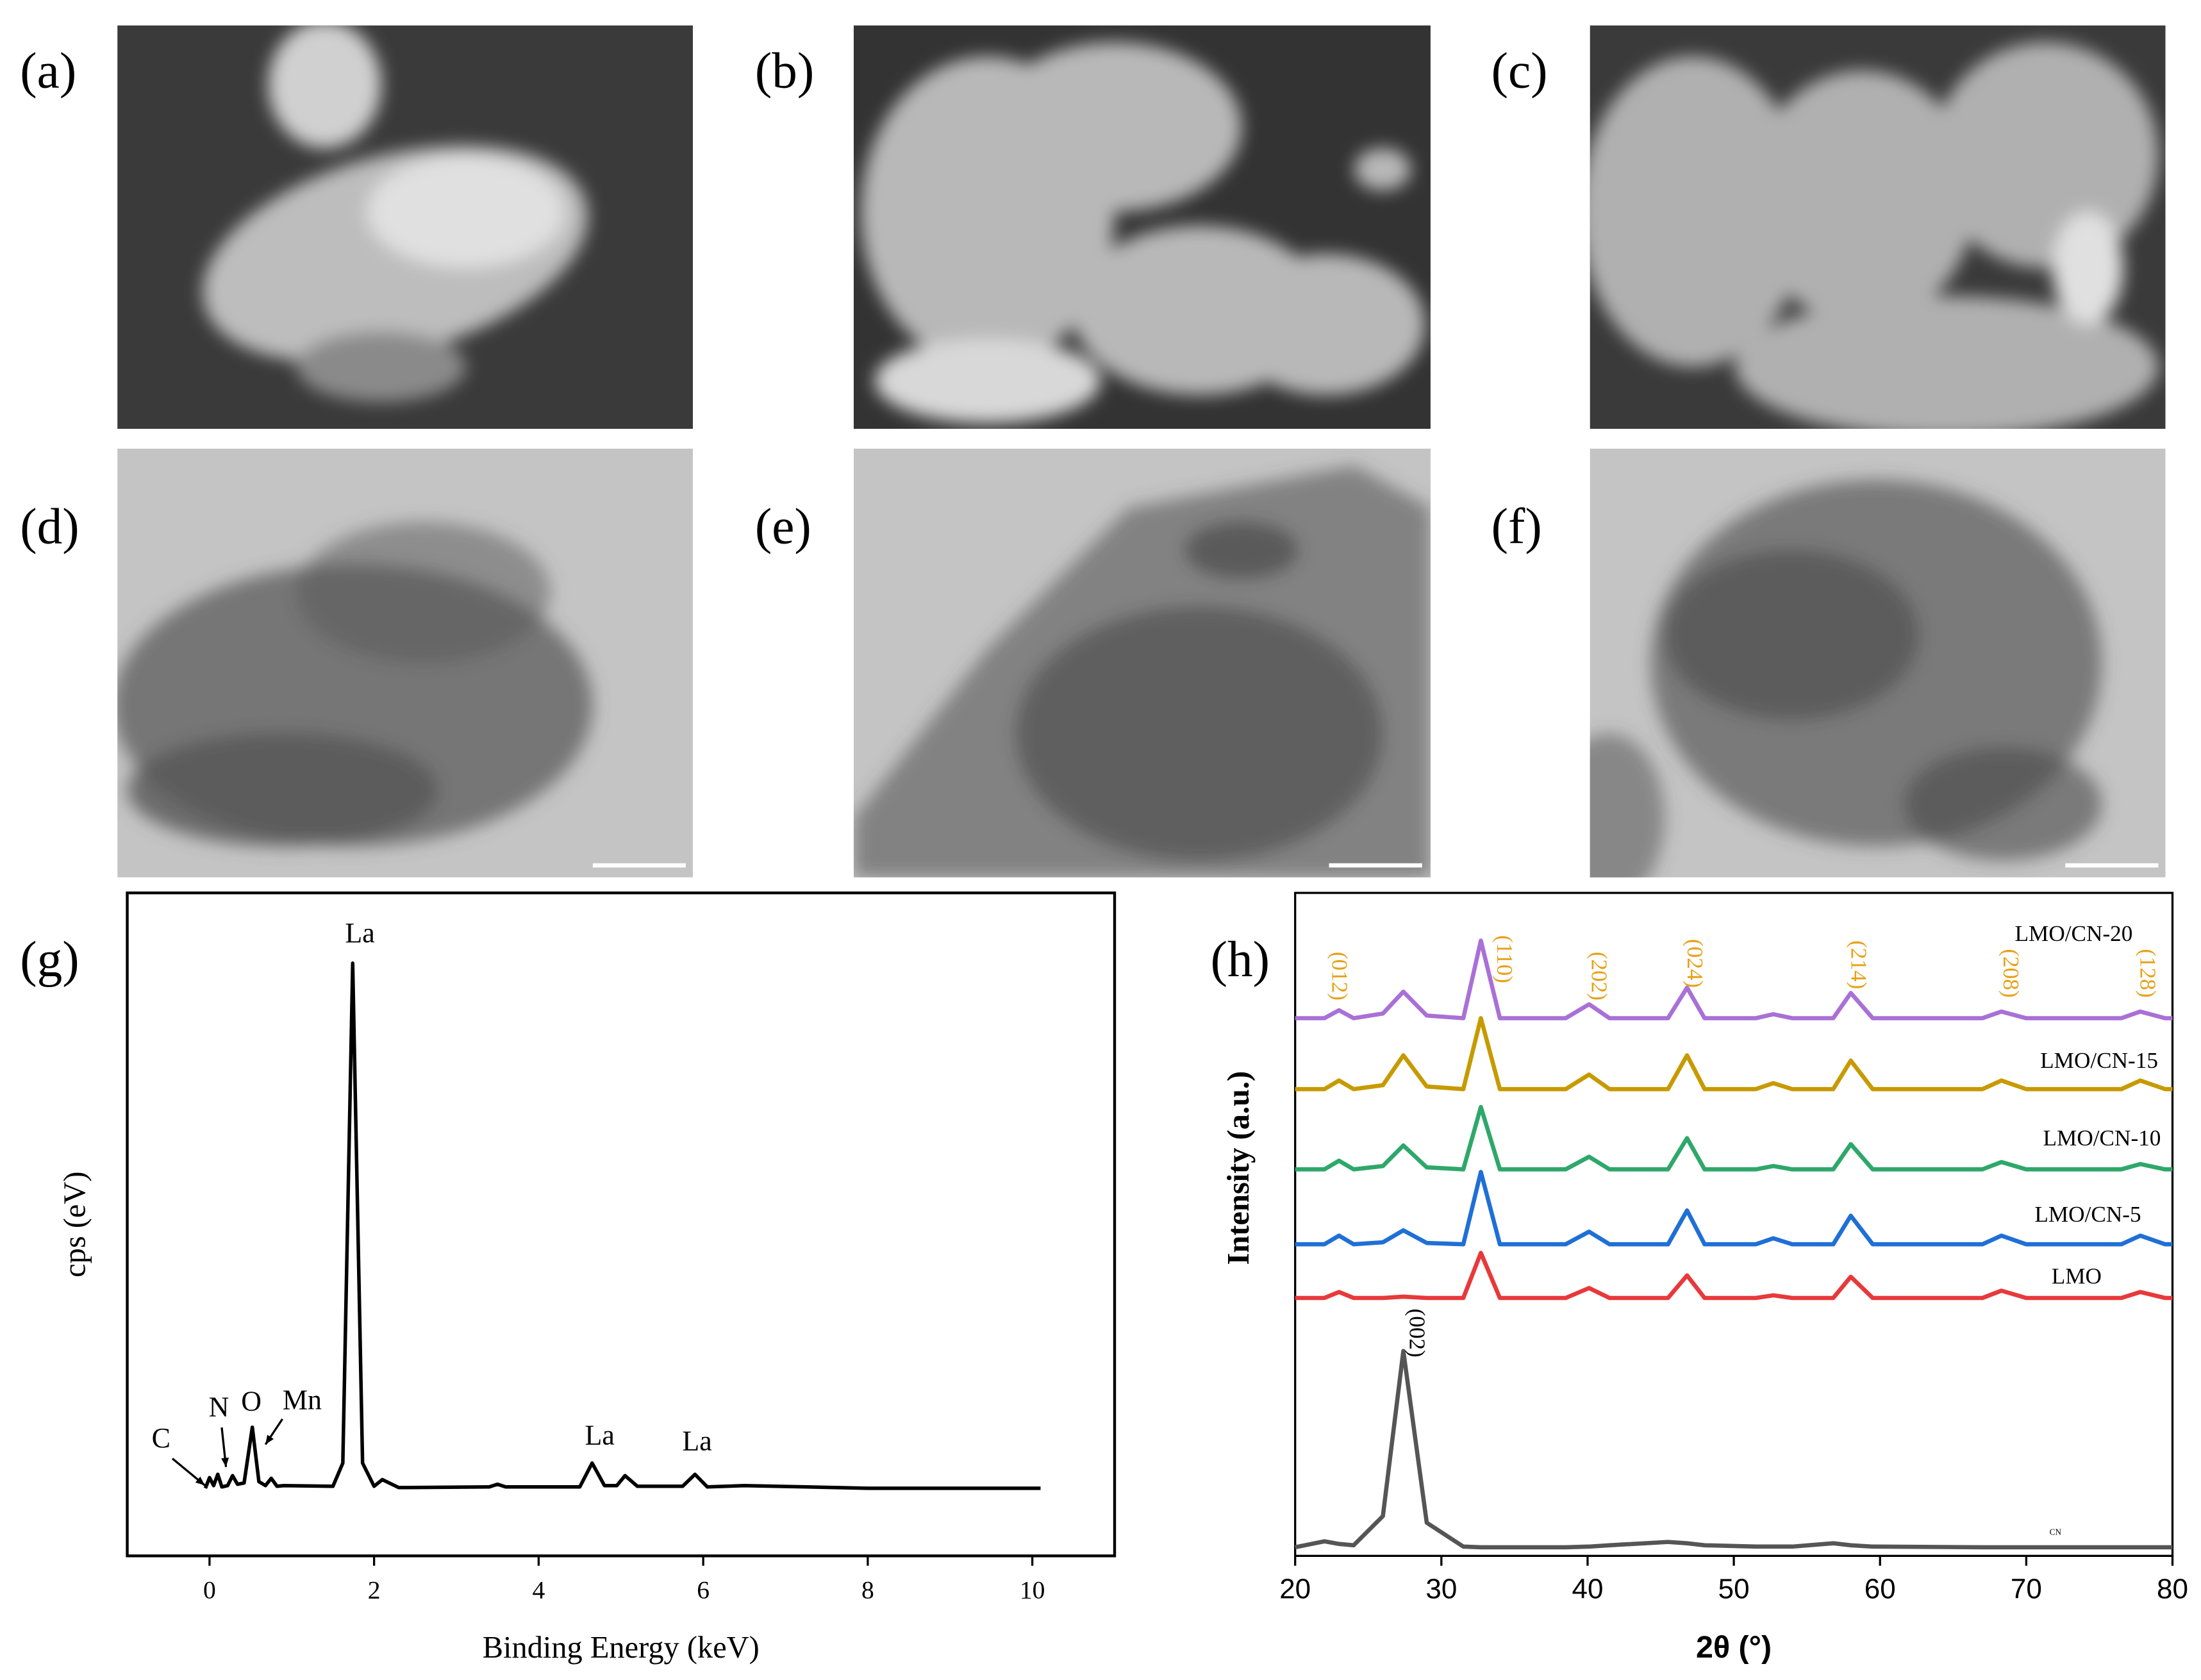 This screenshot has height=1680, width=2201. I want to click on sem-image-a, so click(405, 227).